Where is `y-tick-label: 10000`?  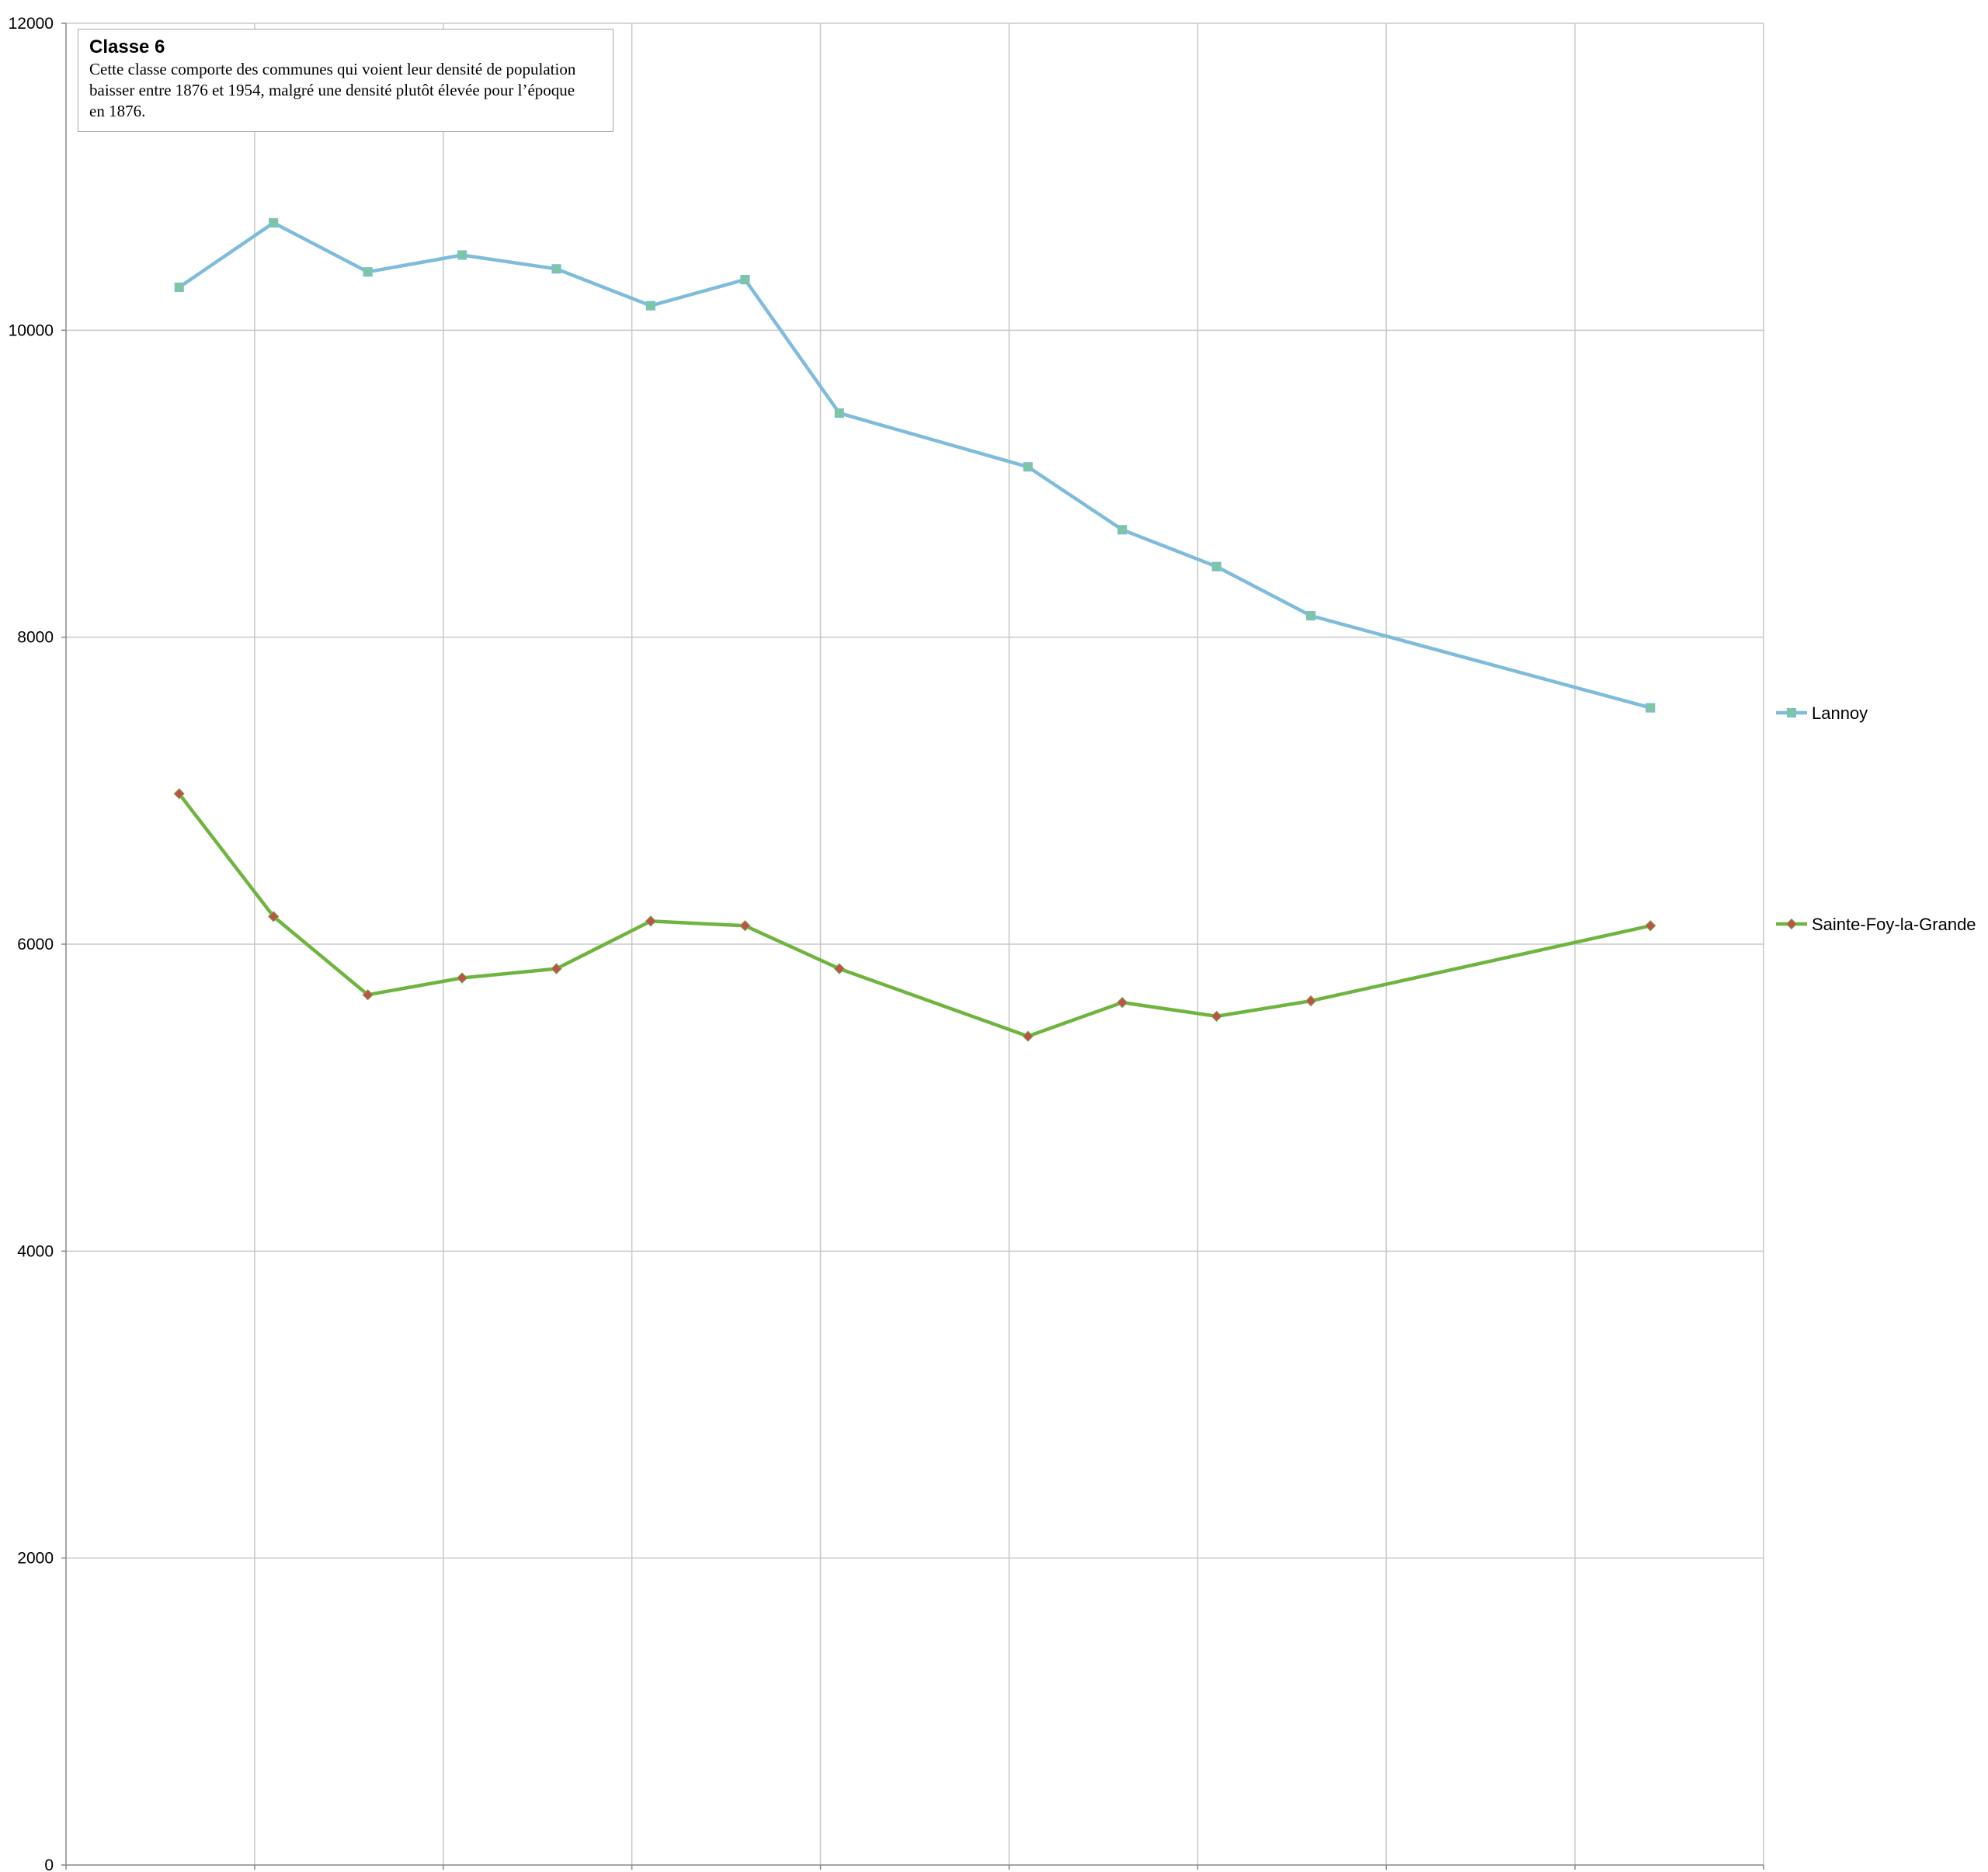
y-tick-label: 10000 is located at coordinates (32, 330).